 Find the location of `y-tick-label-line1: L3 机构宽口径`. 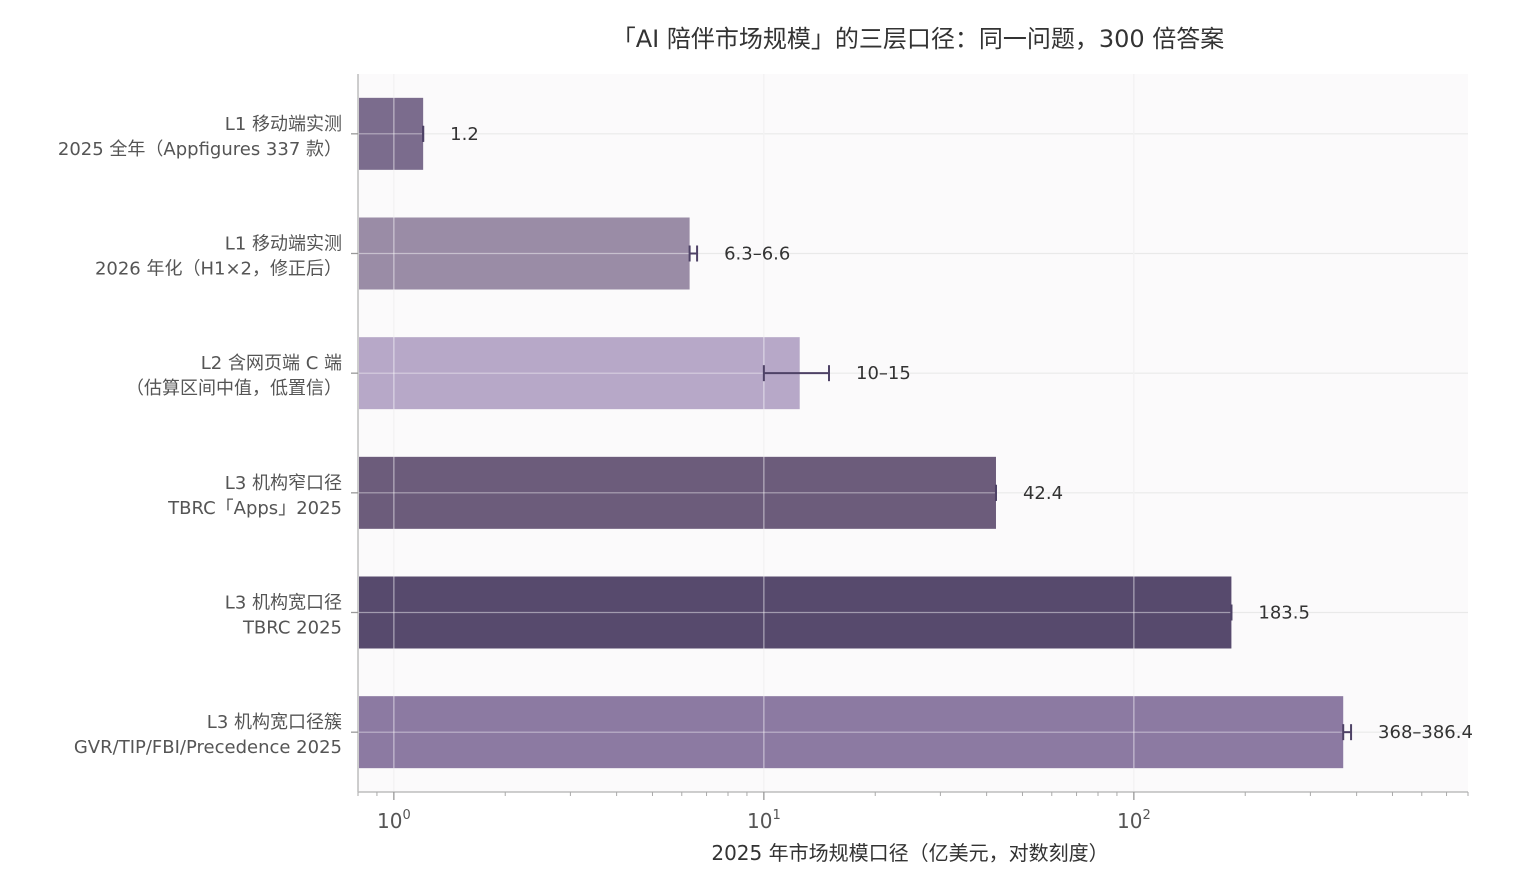

y-tick-label-line1: L3 机构宽口径 is located at coordinates (283, 603).